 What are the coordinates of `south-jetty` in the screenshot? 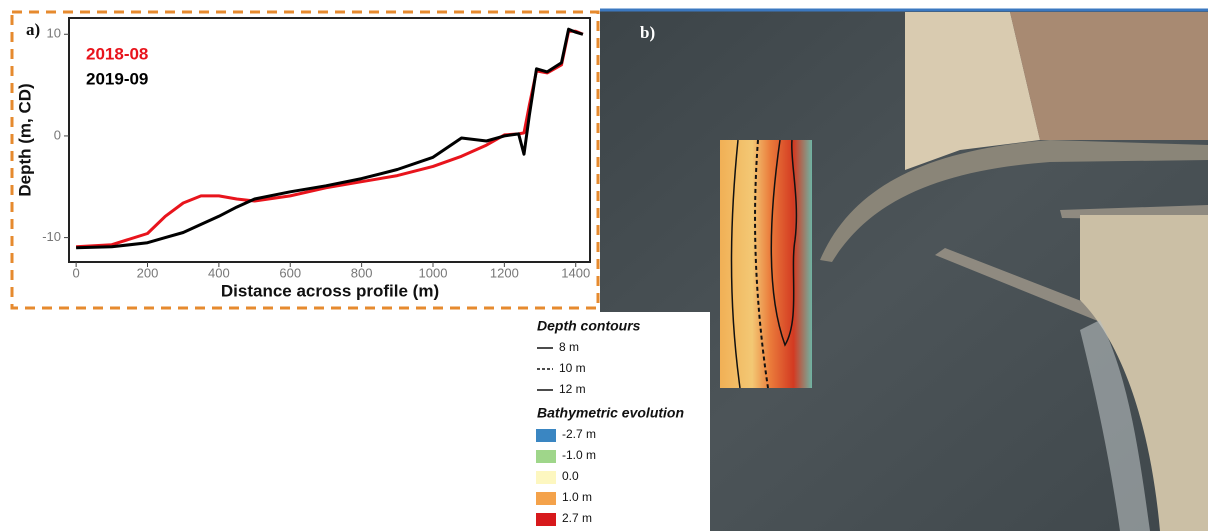 It's located at (1032, 289).